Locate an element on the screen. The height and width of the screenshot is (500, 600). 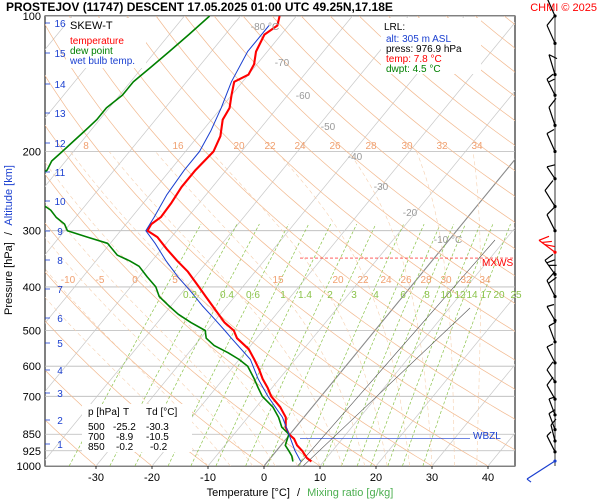
adiabat-label: 0 is located at coordinates (135, 280).